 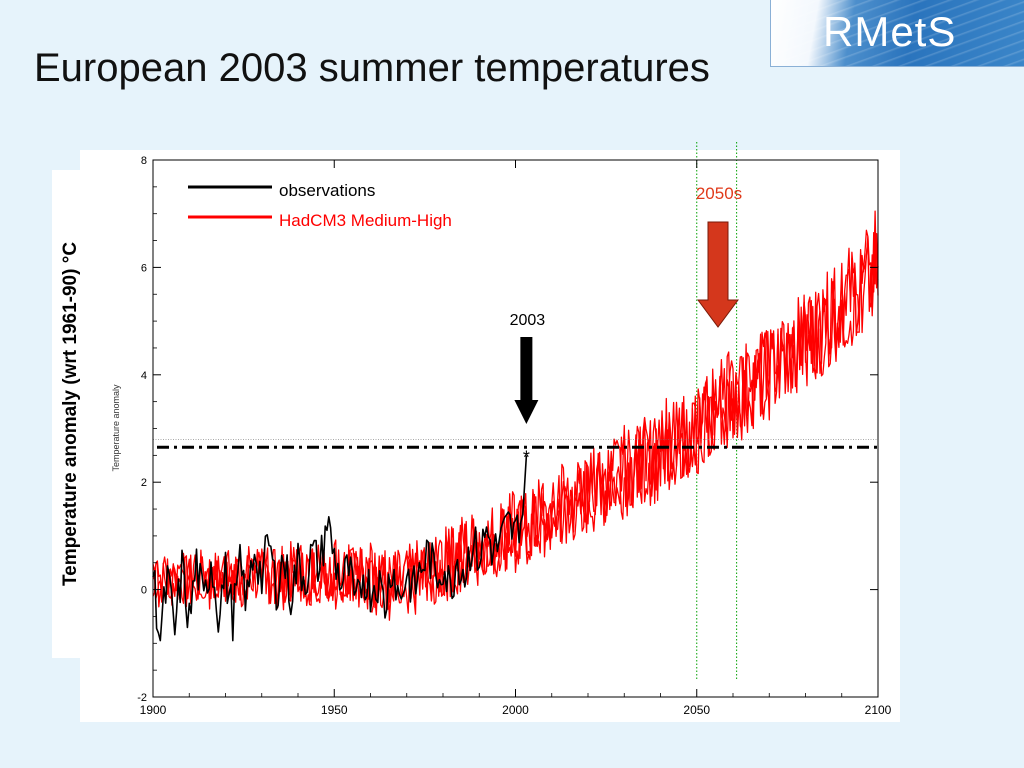 I want to click on legend-group: observations HadCM3 Medium-High, so click(x=320, y=205).